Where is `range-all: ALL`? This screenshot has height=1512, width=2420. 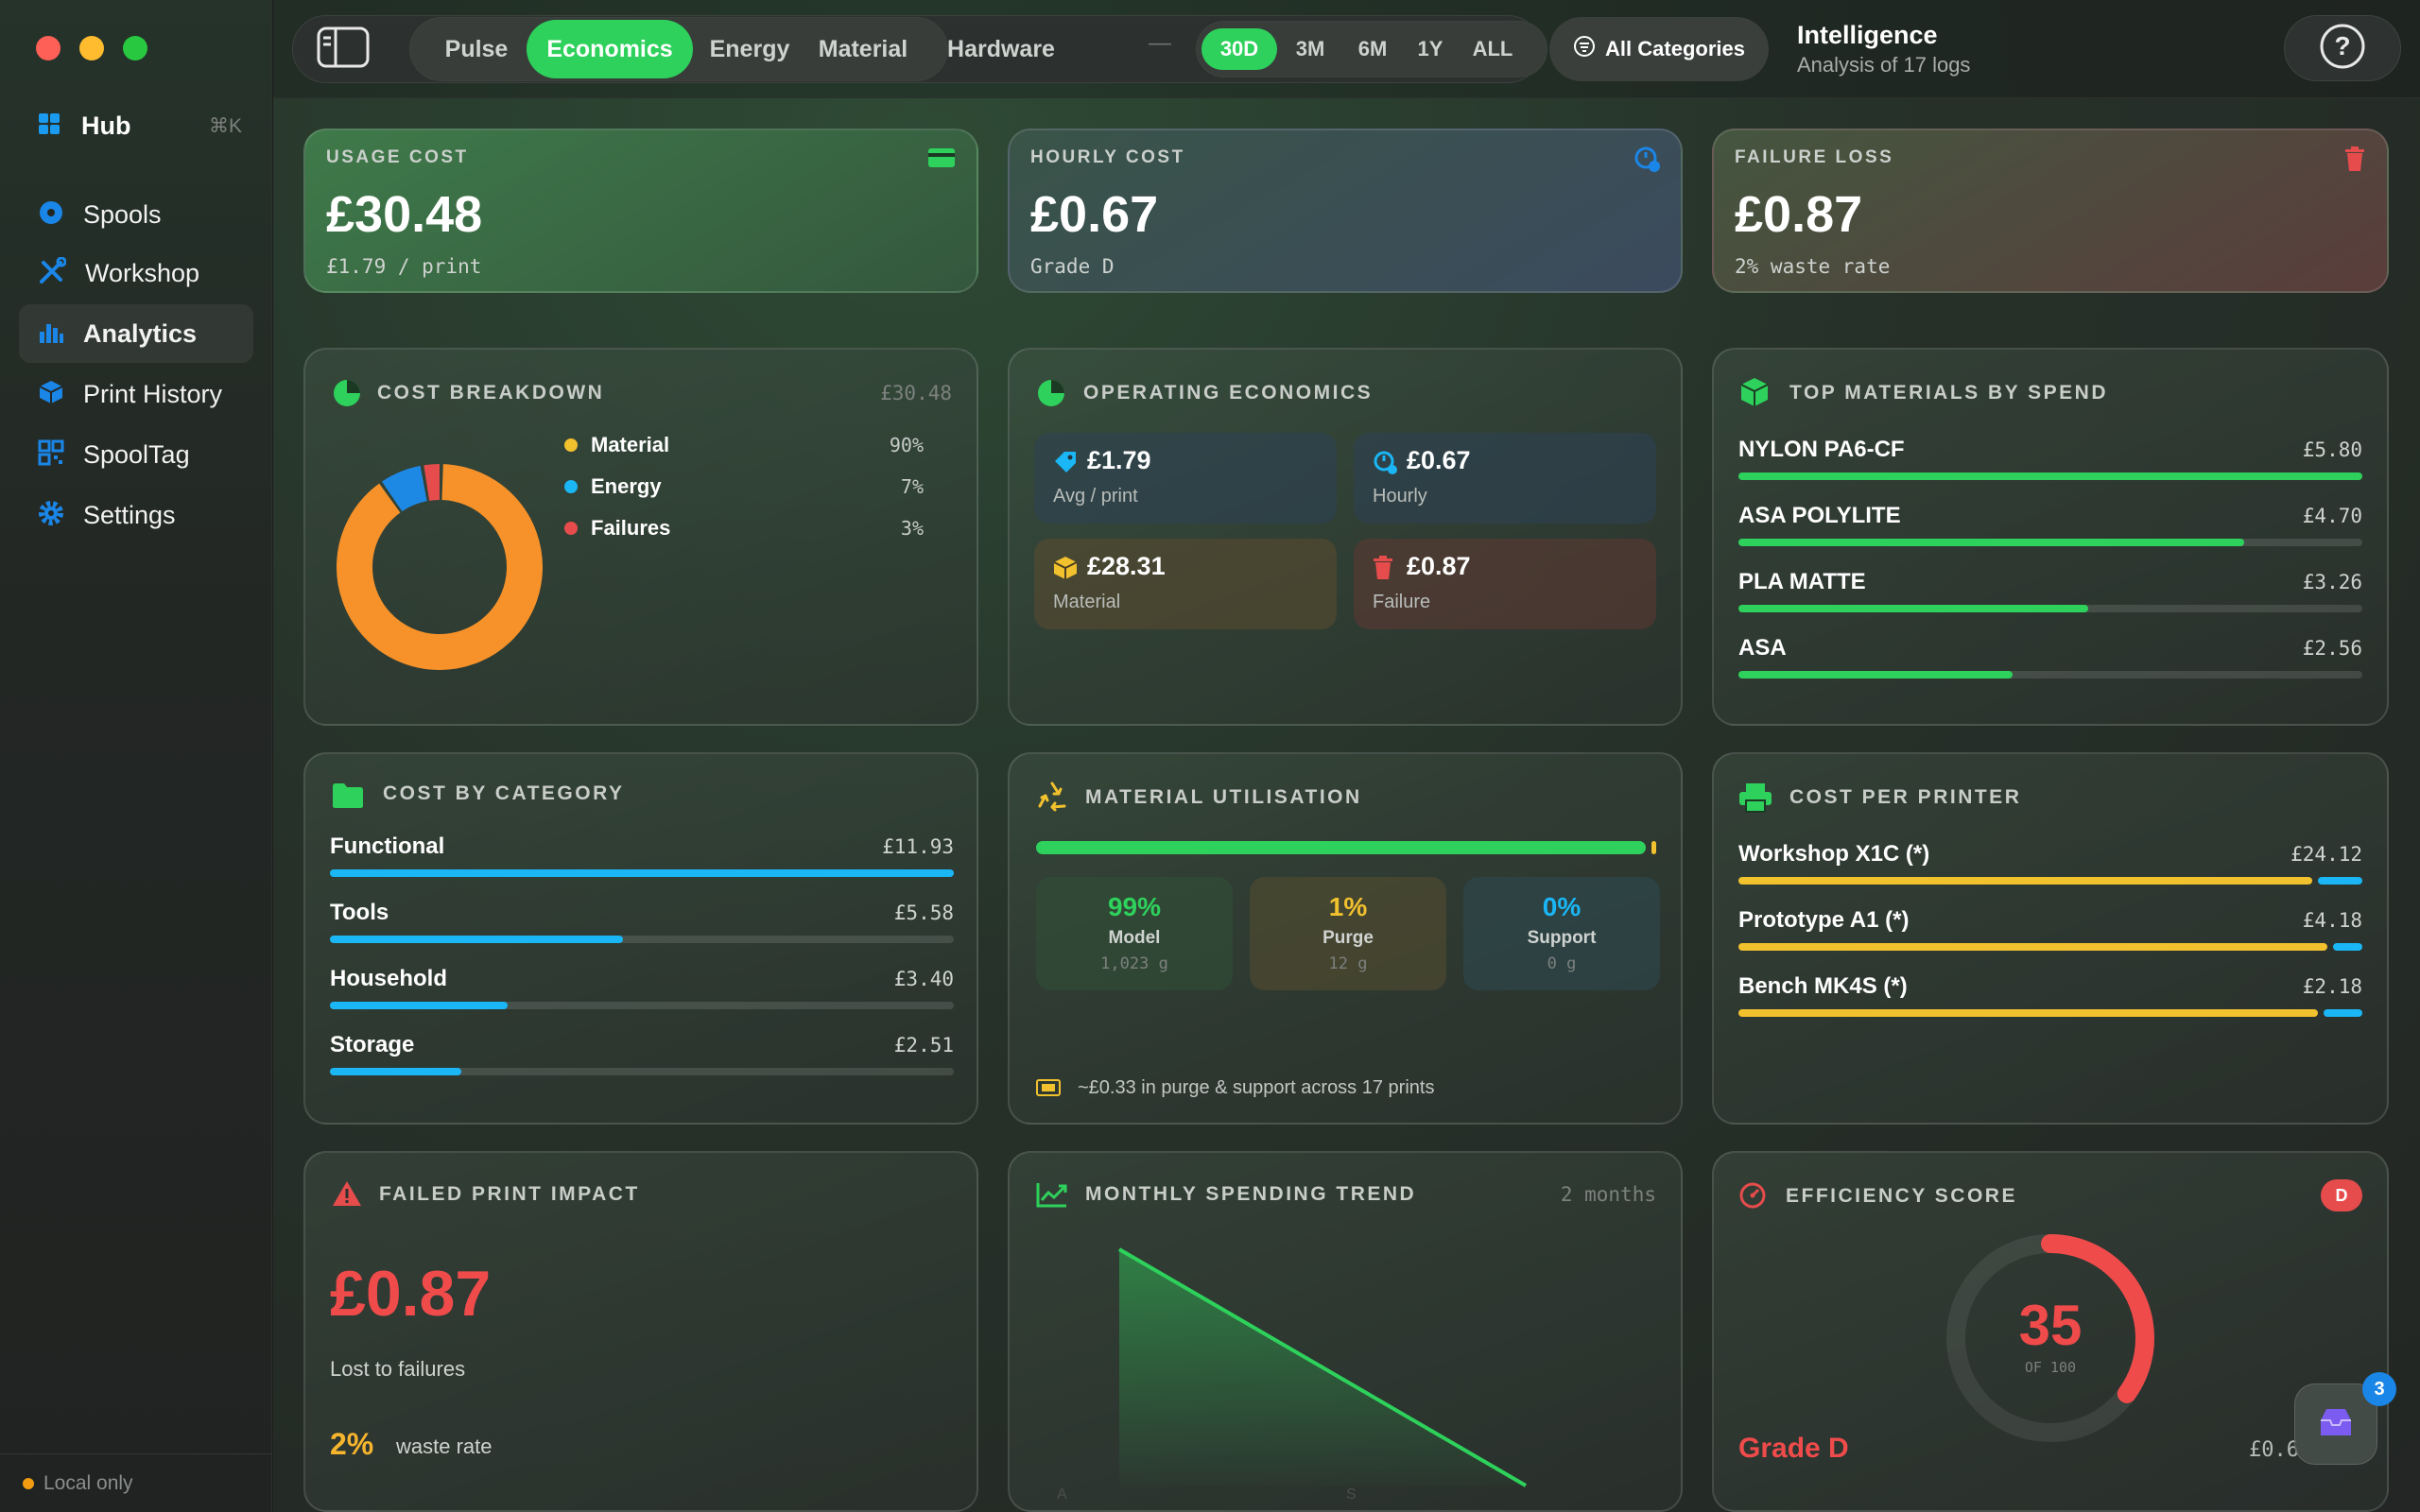
range-all: ALL is located at coordinates (1492, 48).